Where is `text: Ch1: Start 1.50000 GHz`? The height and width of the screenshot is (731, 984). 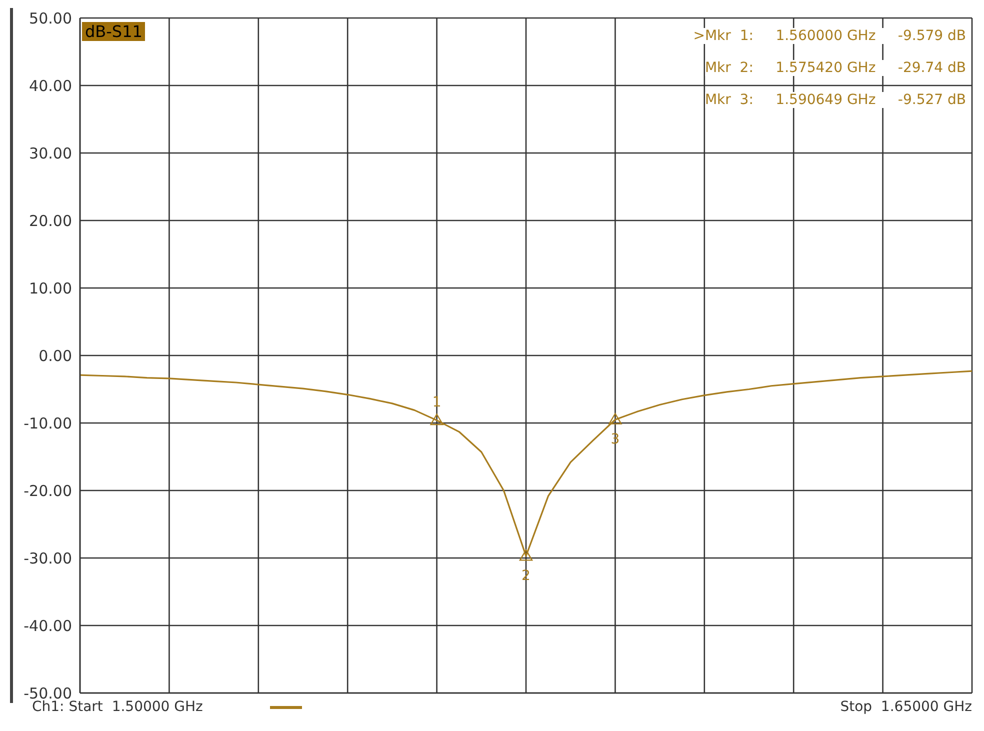
text: Ch1: Start 1.50000 GHz is located at coordinates (117, 707).